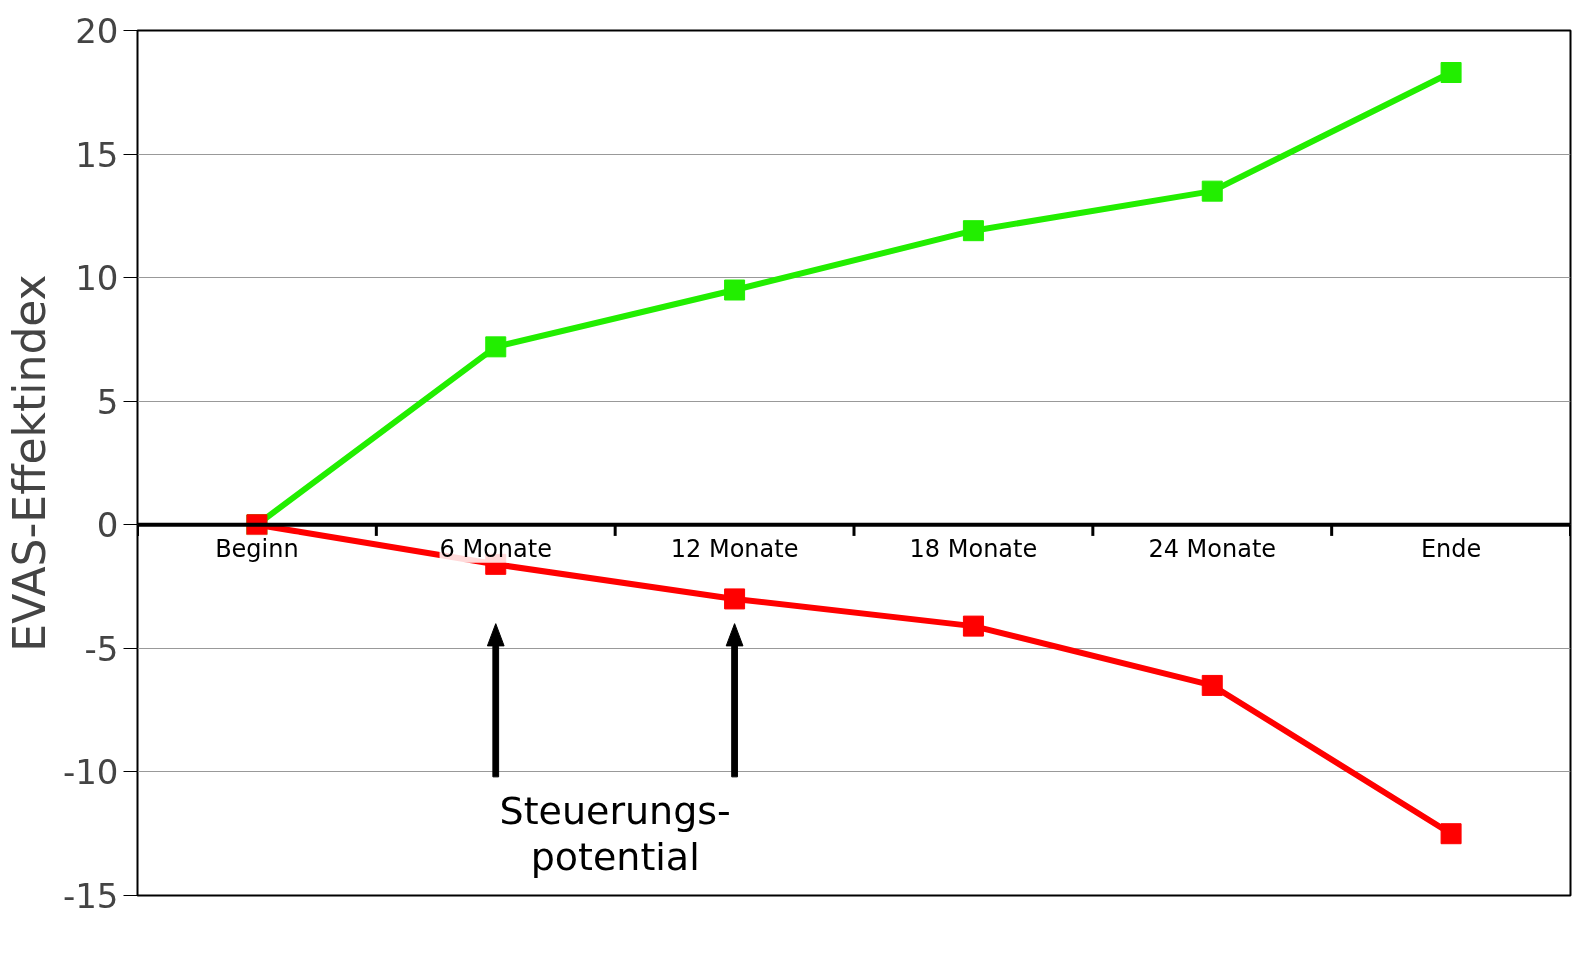 This screenshot has width=1584, height=971. What do you see at coordinates (101, 648) in the screenshot?
I see `y-tick-label: -5` at bounding box center [101, 648].